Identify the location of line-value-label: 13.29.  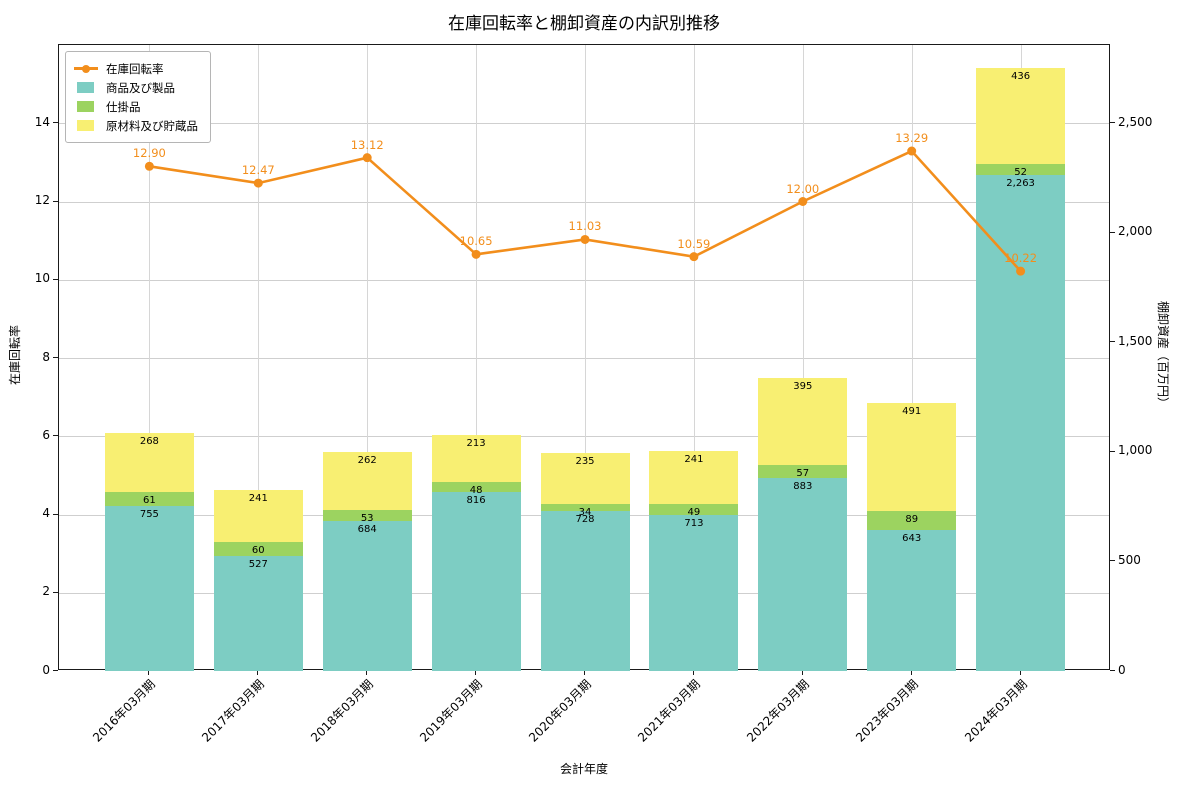
(912, 138).